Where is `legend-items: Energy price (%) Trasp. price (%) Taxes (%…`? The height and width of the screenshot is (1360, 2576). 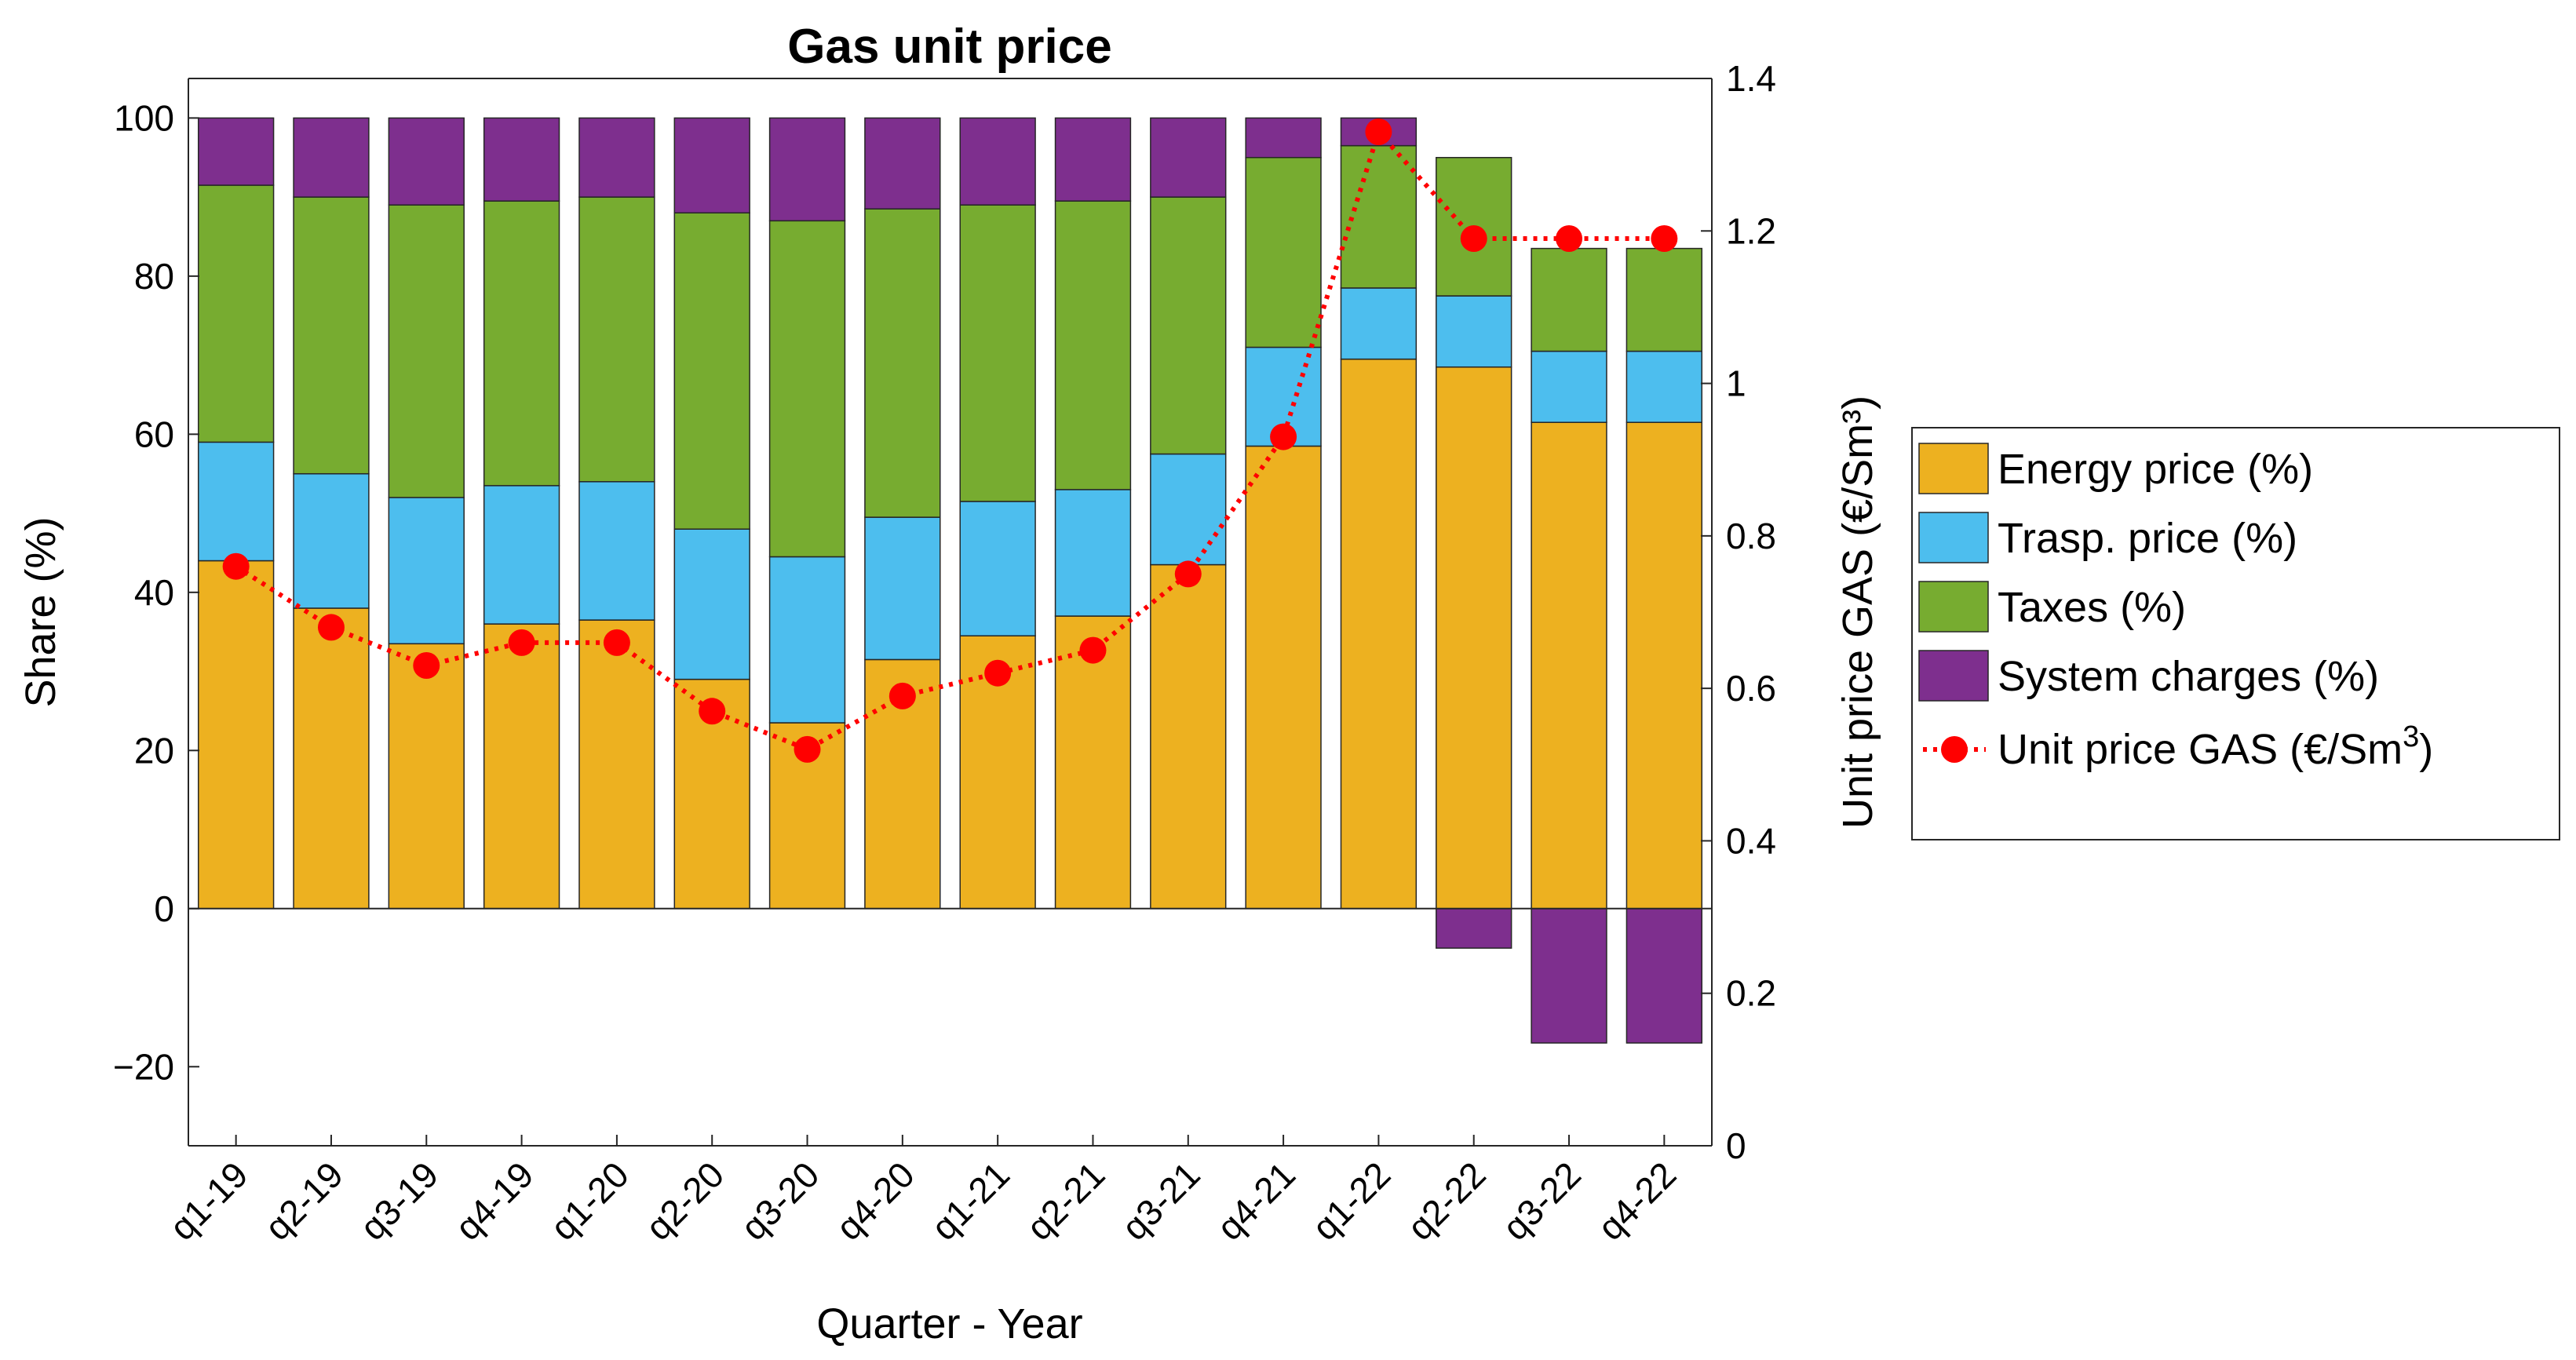
legend-items: Energy price (%) Trasp. price (%) Taxes (%… is located at coordinates (2175, 608).